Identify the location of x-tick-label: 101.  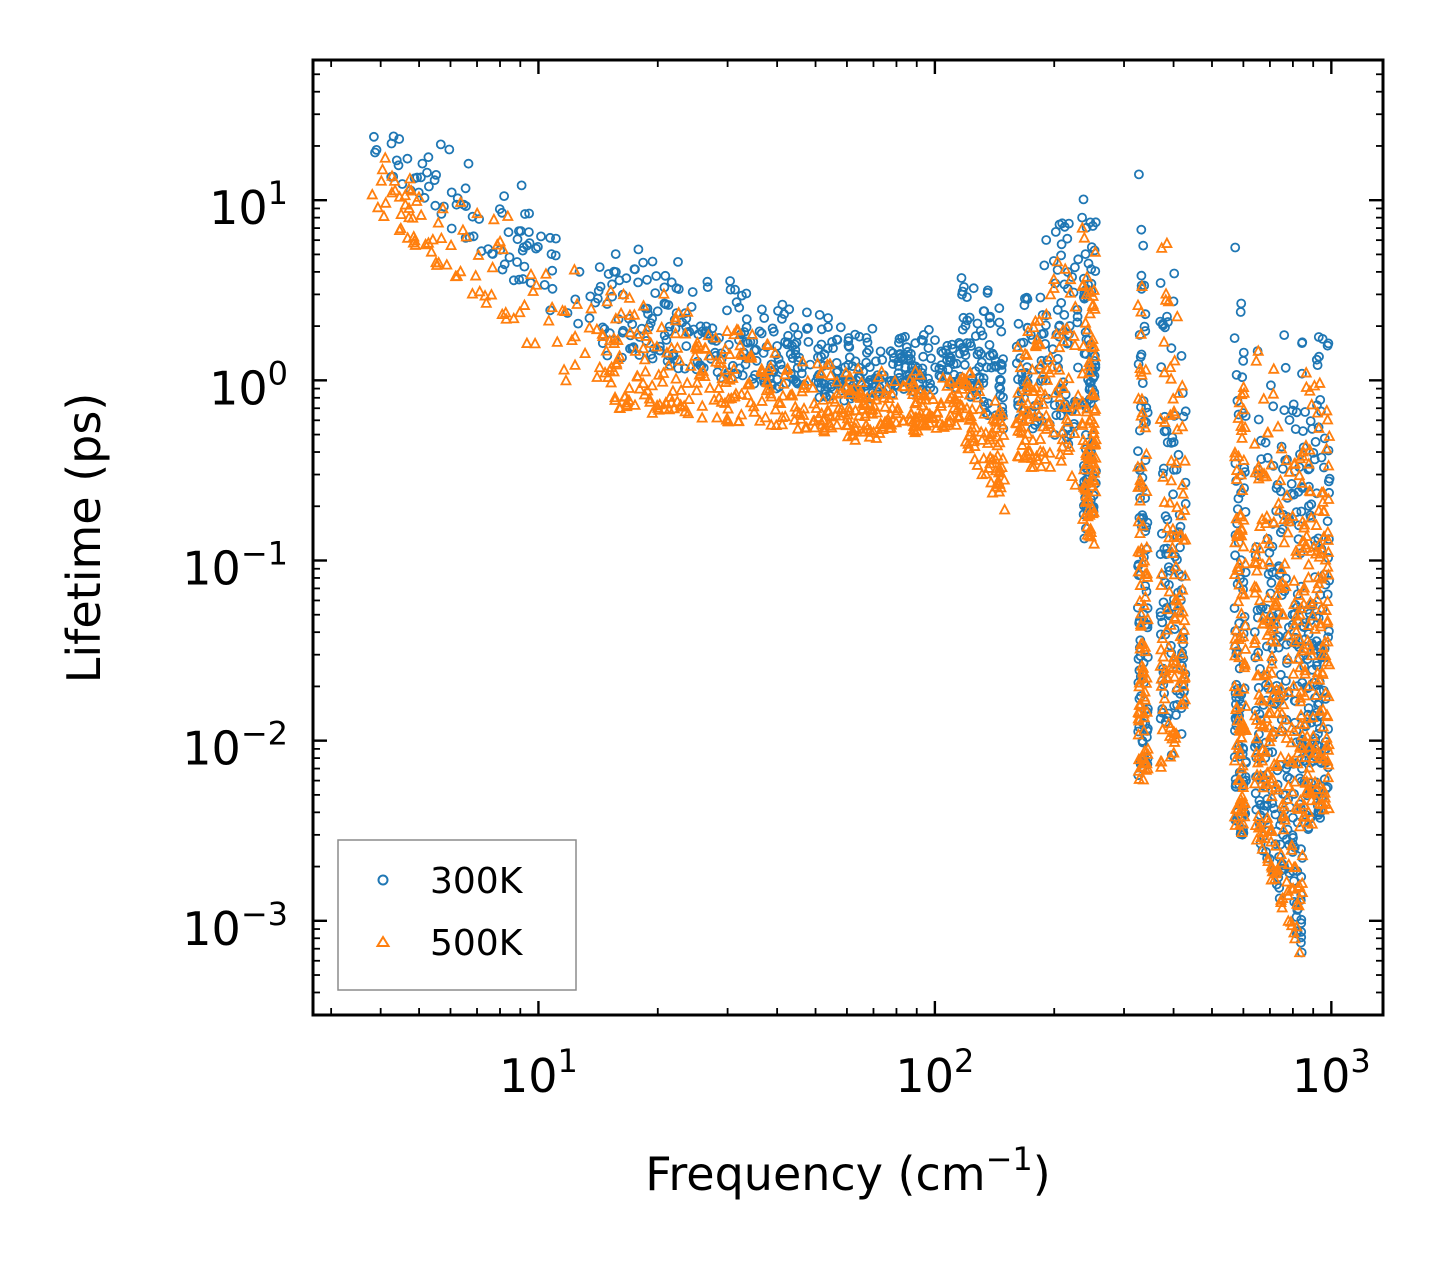
(538, 1072).